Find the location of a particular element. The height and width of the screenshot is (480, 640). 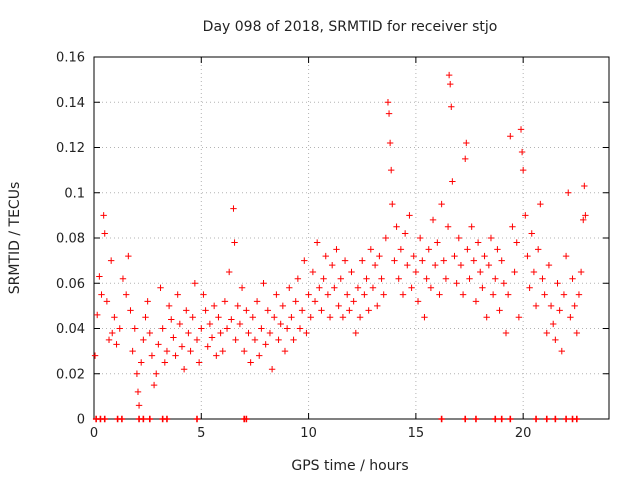

y-tick-label: 0.14 is located at coordinates (70, 103).